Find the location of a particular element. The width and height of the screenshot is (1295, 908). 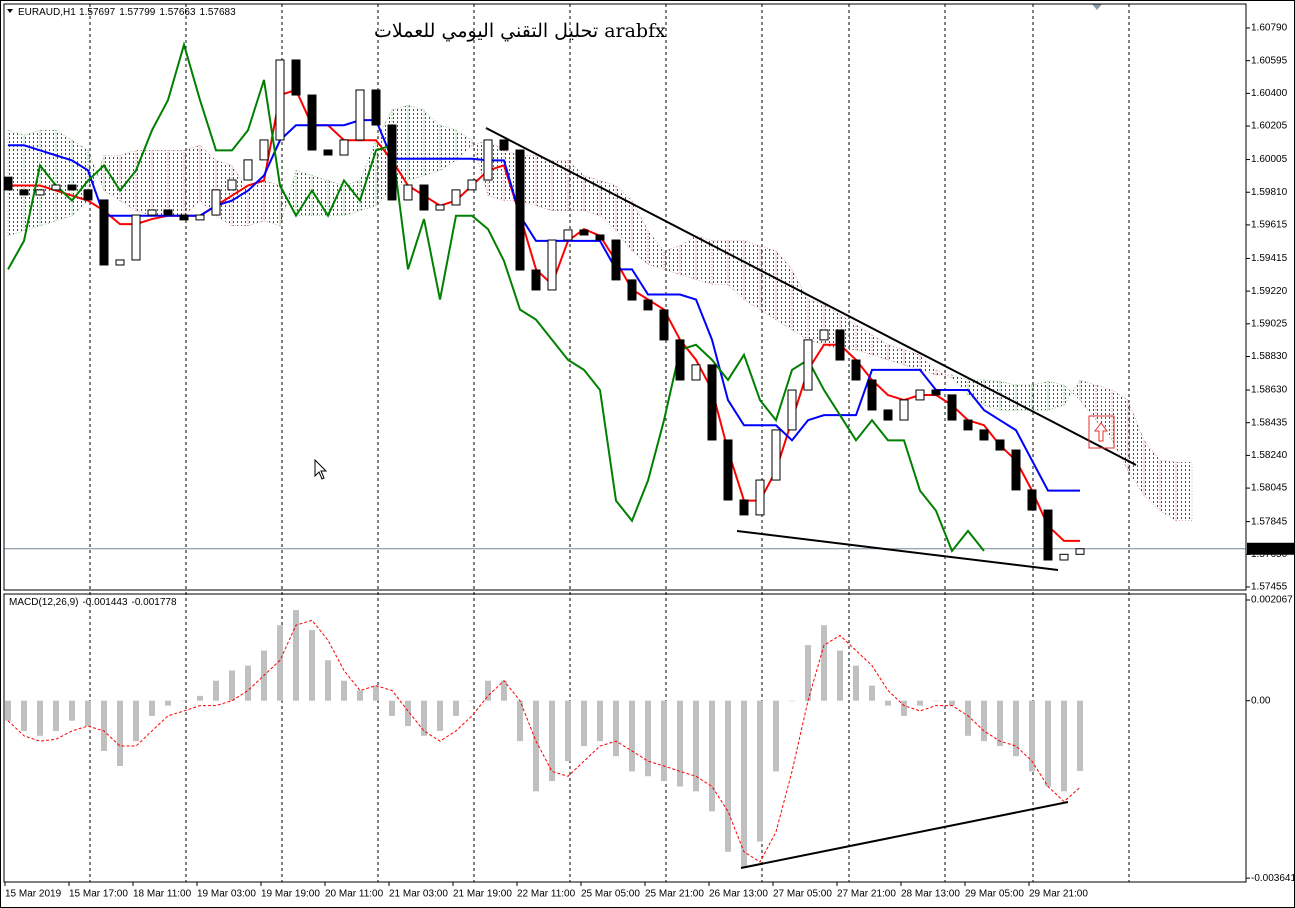

trendline is located at coordinates (897, 550).